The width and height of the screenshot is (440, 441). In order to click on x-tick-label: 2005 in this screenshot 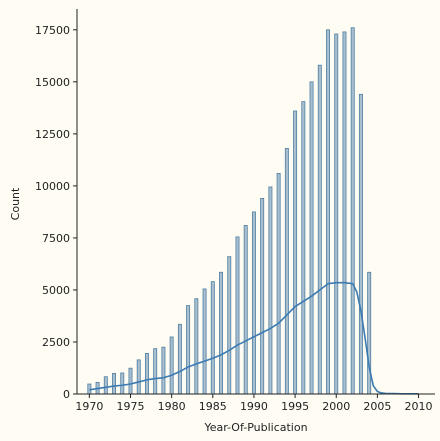, I will do `click(377, 406)`.